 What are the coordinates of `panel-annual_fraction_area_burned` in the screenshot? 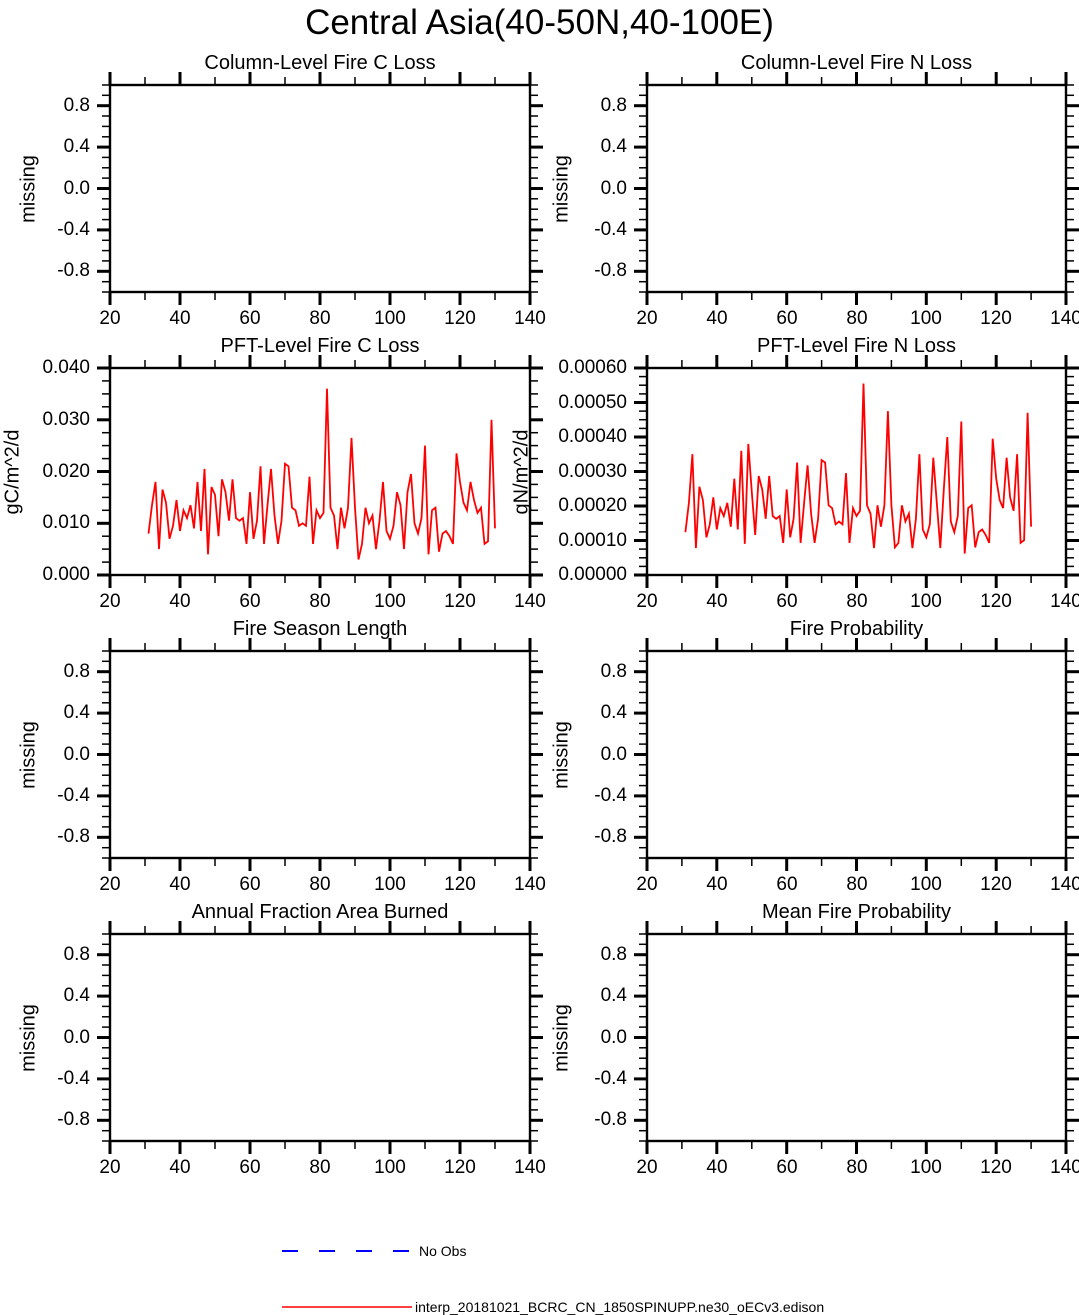 It's located at (320, 1037).